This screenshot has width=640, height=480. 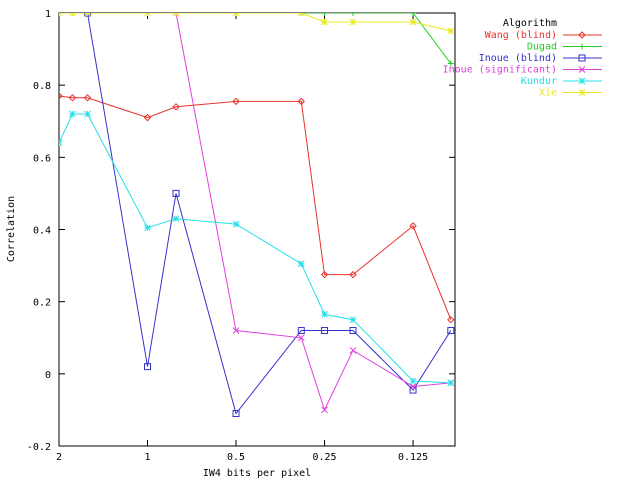 What do you see at coordinates (500, 70) in the screenshot?
I see `legend-entry-label: Inoue (significant)` at bounding box center [500, 70].